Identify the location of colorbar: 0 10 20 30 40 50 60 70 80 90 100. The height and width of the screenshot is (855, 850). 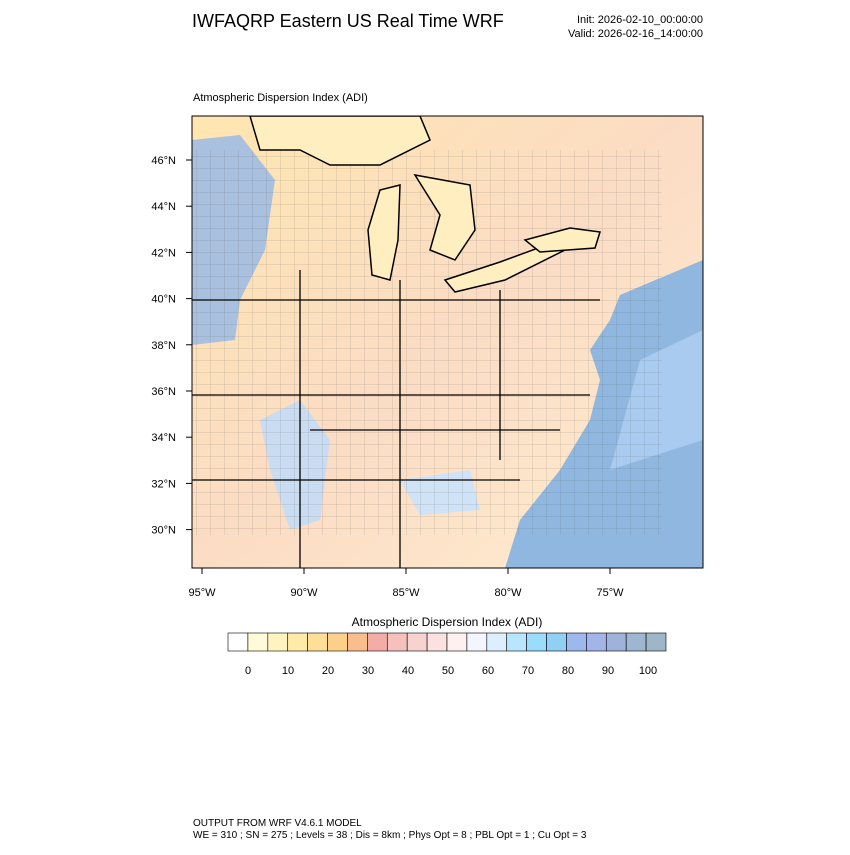
(447, 654).